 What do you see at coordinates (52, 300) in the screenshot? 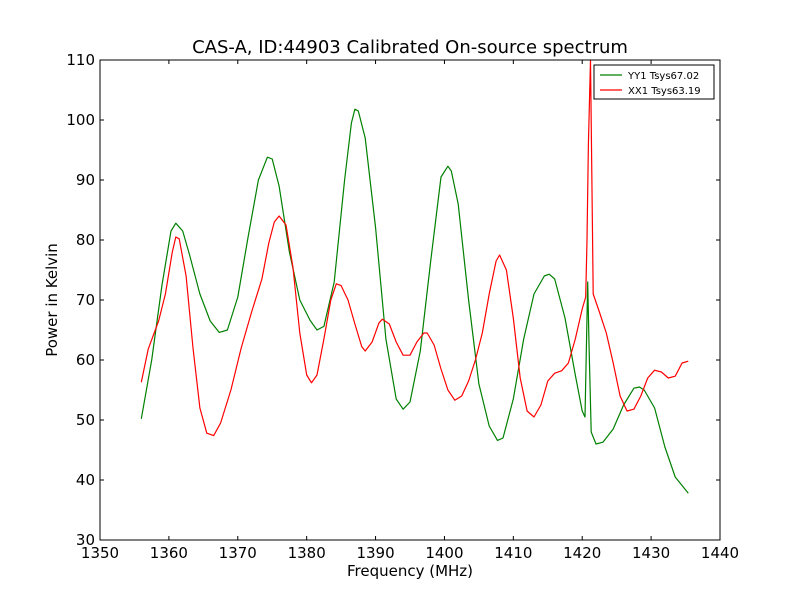
I see `y-axis-label: Power in Kelvin` at bounding box center [52, 300].